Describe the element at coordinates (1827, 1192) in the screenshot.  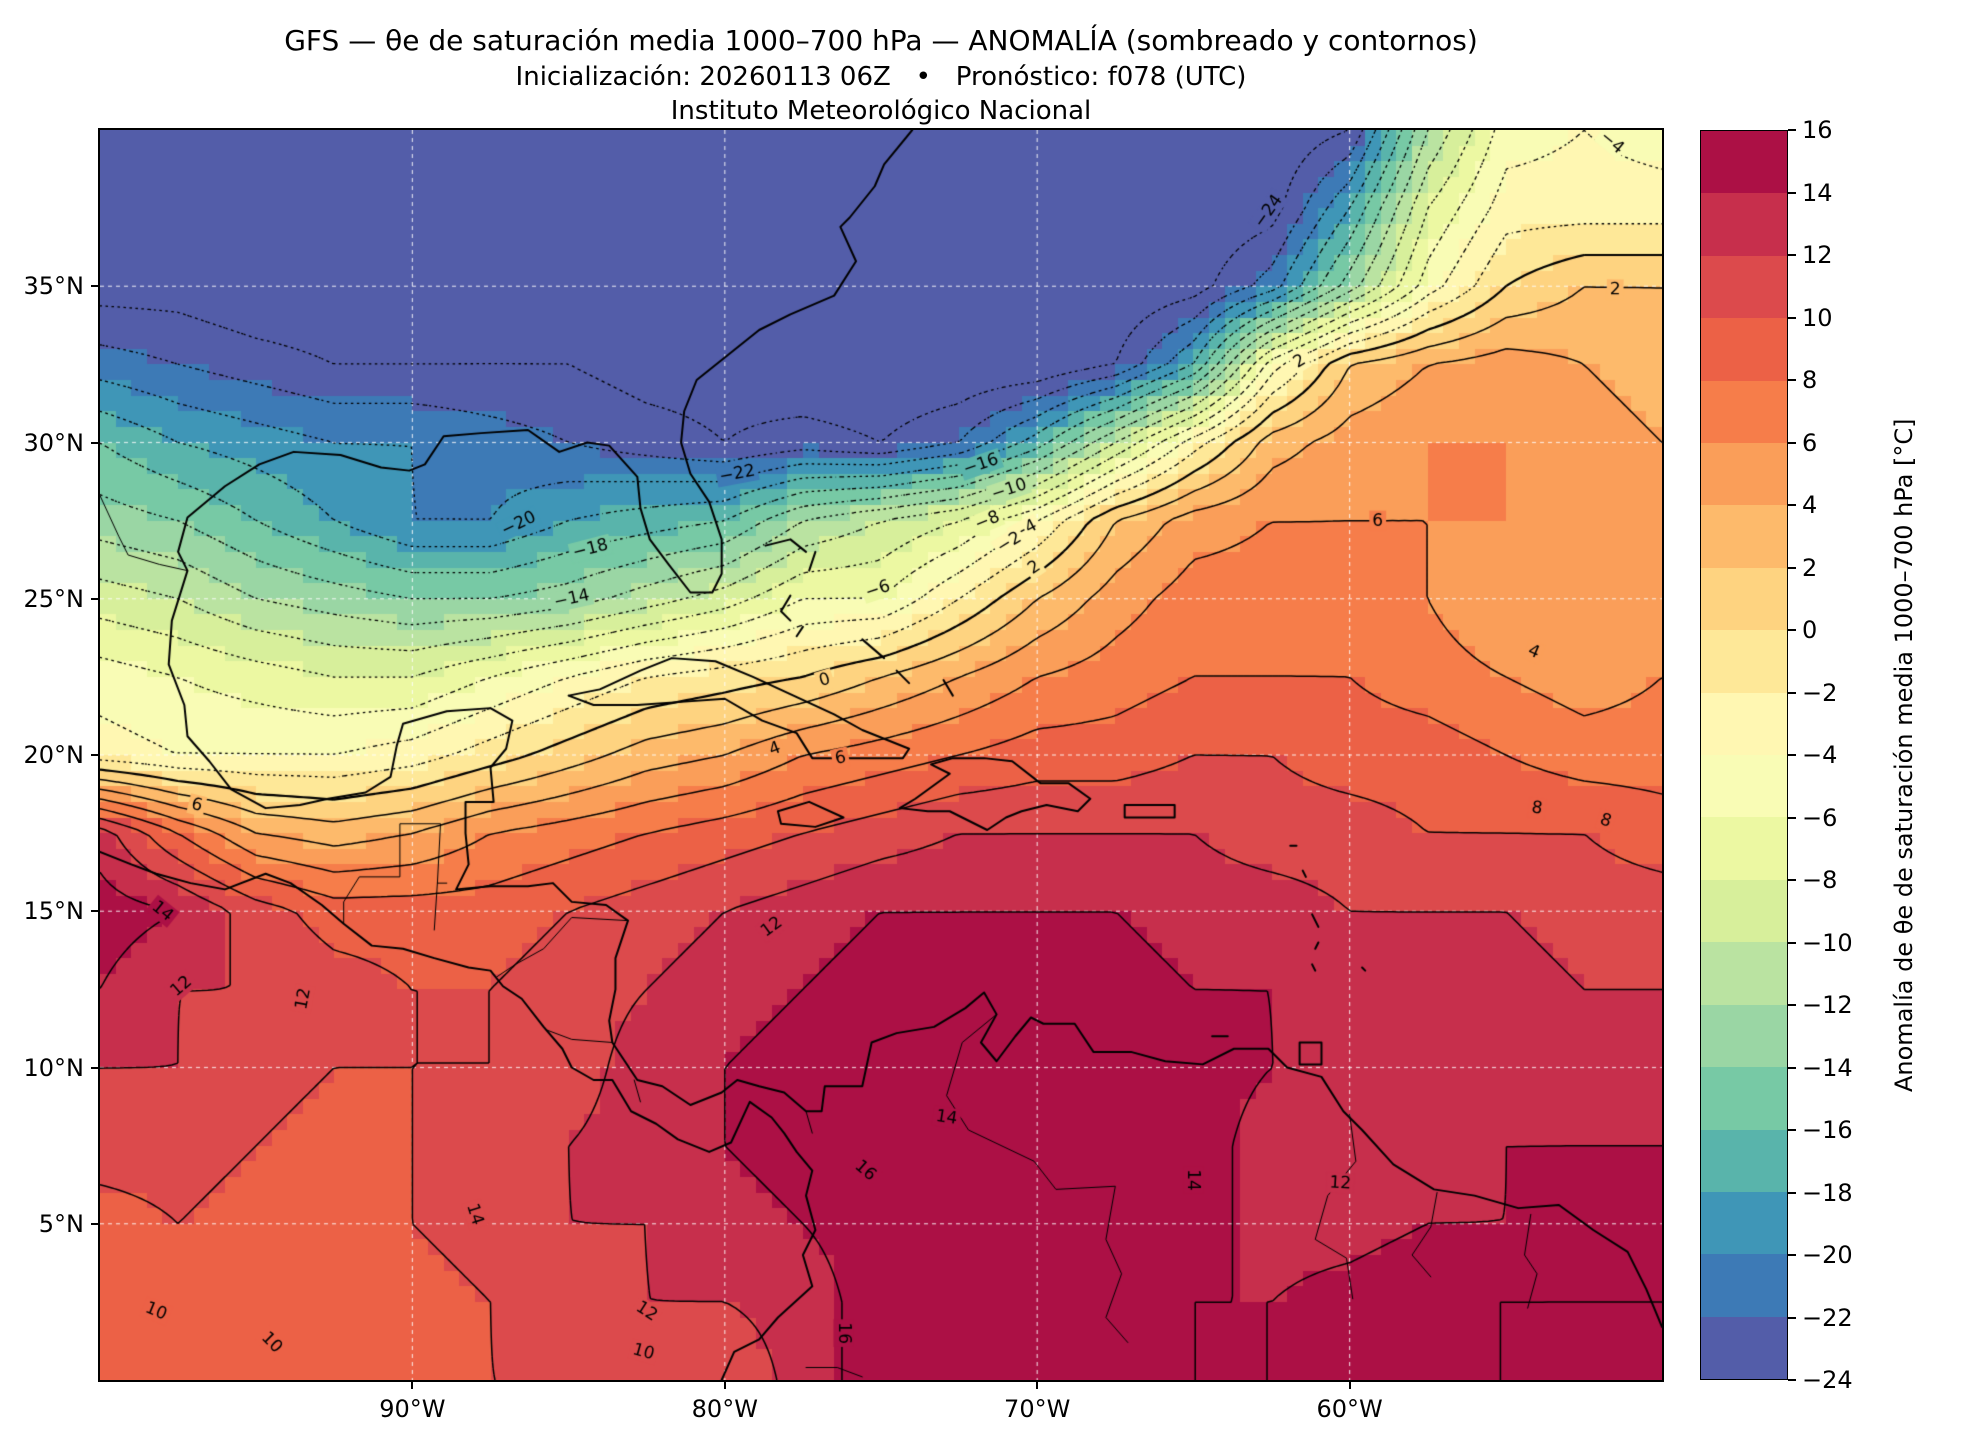
I see `colorbar-tick-label: −18` at that location.